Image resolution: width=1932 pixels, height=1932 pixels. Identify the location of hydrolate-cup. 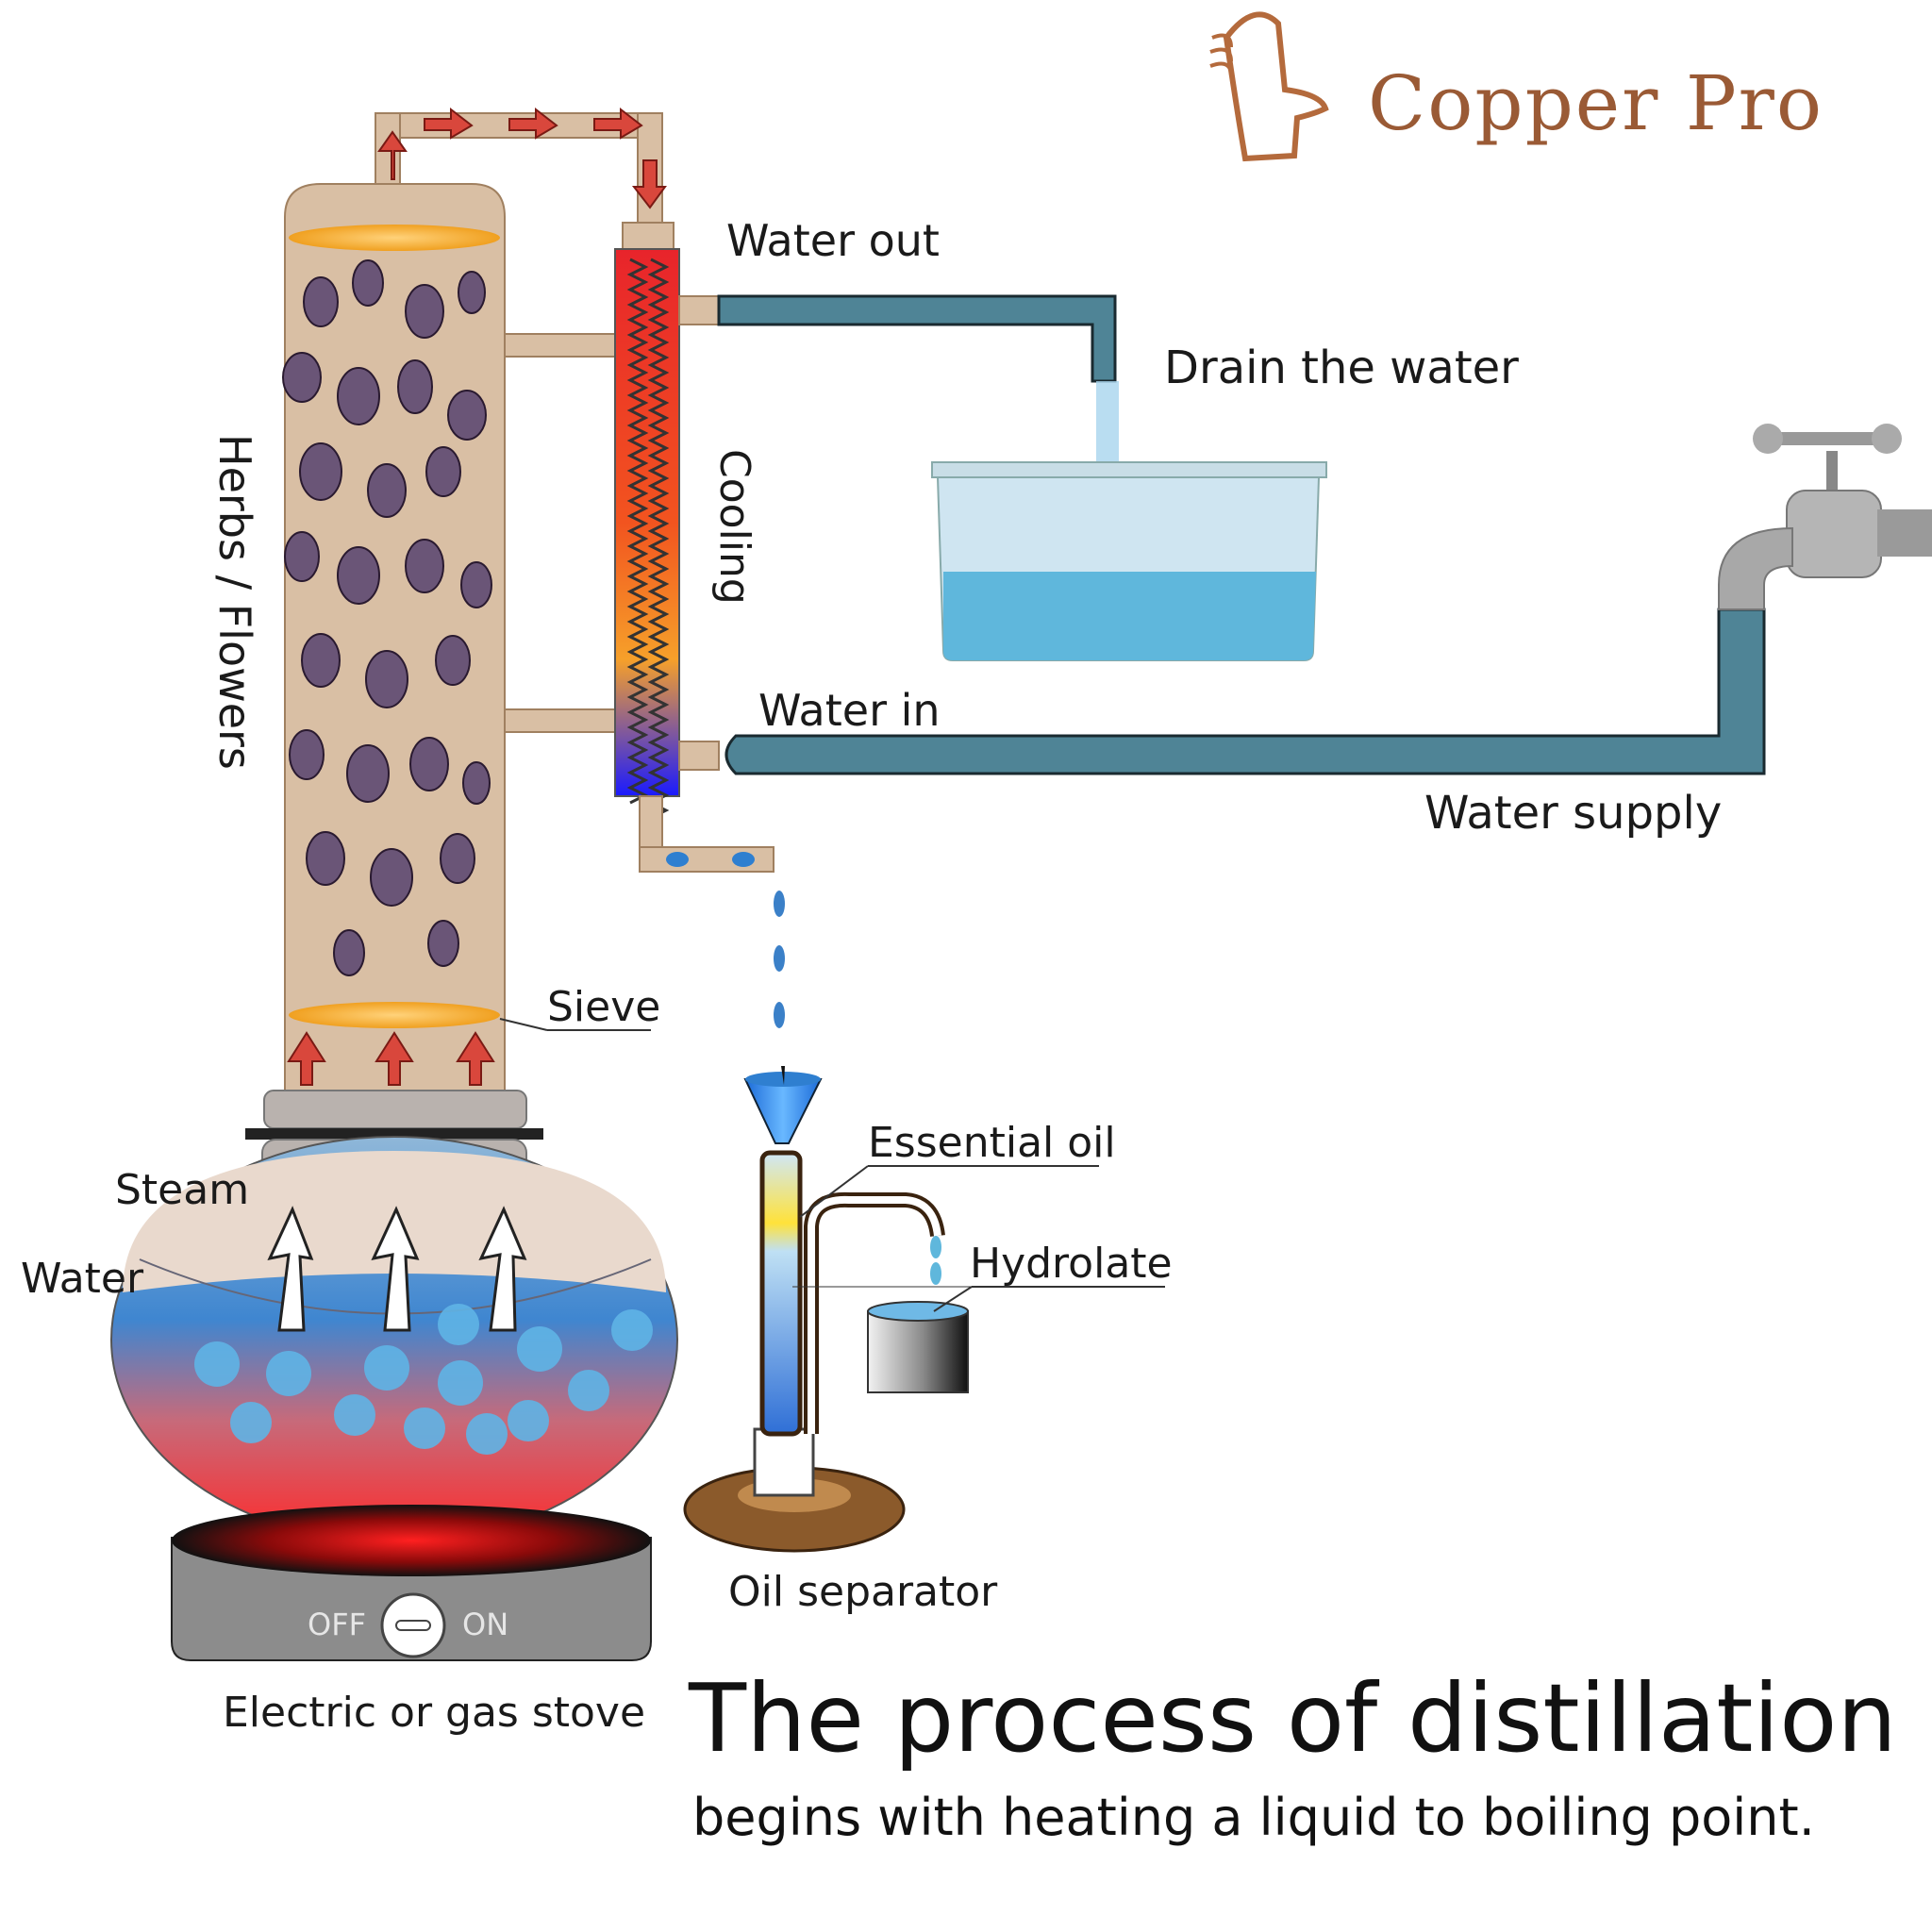
(918, 1347).